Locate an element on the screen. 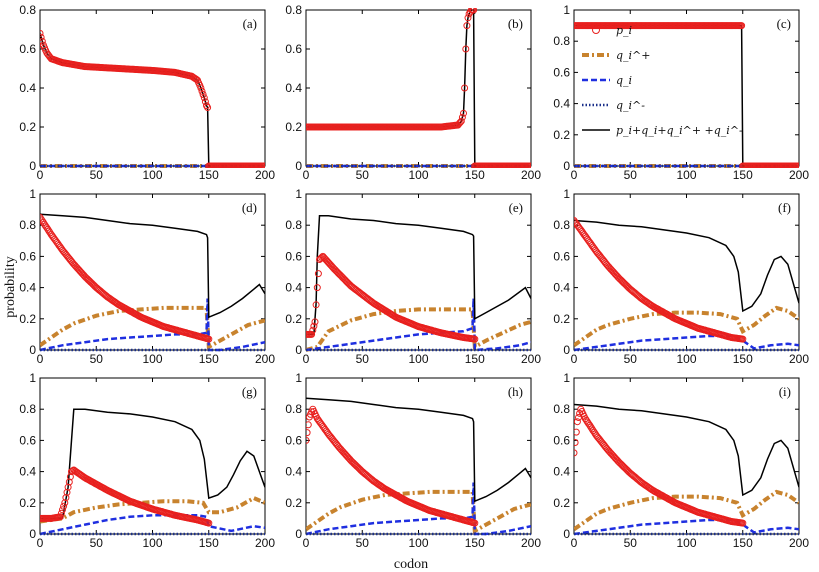  panel-a: 0 50 100 150 200 0 0.2 0.4 0.6 0.8 (a) is located at coordinates (147, 92).